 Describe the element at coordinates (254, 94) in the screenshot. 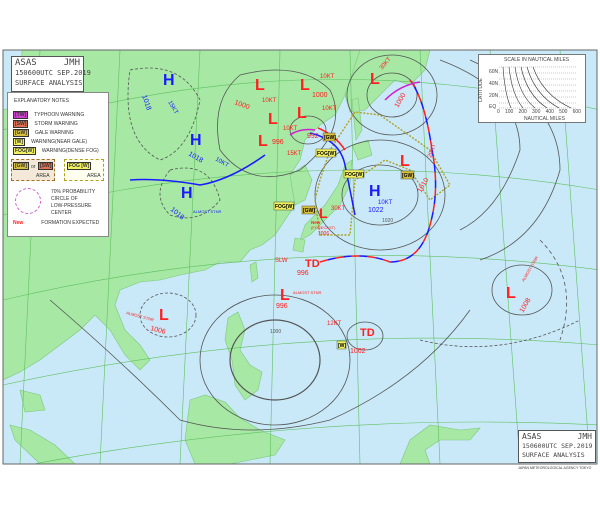

I see `low-1: L 1000 10KT` at that location.